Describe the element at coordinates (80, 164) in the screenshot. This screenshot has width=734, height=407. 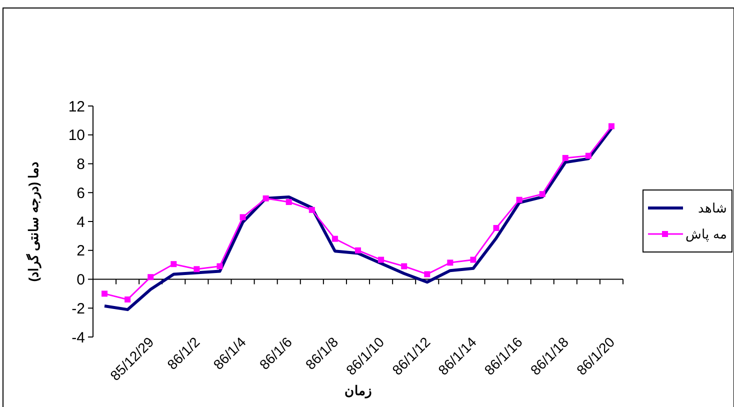
I see `y-tick-label: 8` at that location.